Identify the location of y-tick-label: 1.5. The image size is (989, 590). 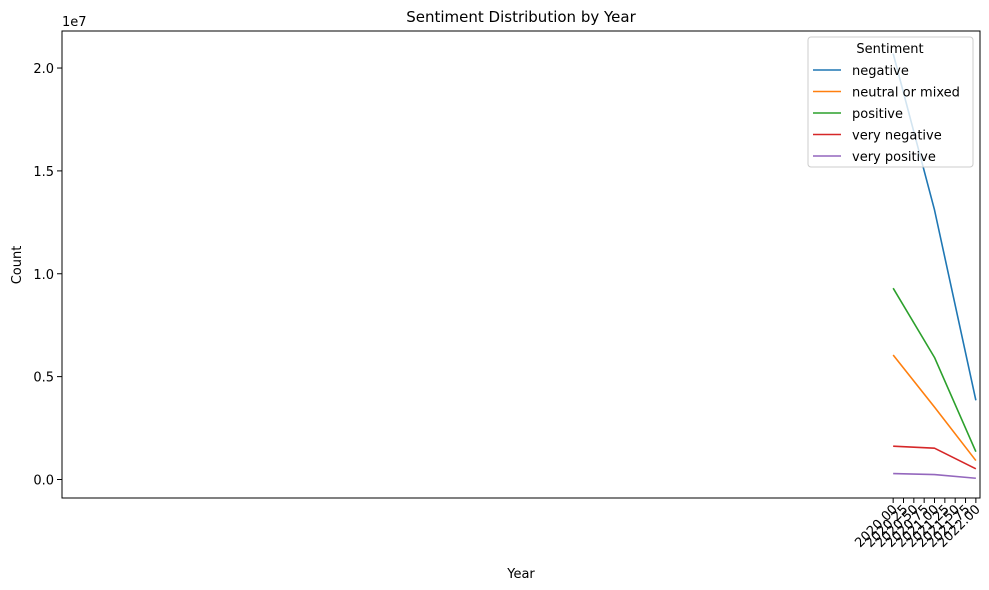
(43, 172).